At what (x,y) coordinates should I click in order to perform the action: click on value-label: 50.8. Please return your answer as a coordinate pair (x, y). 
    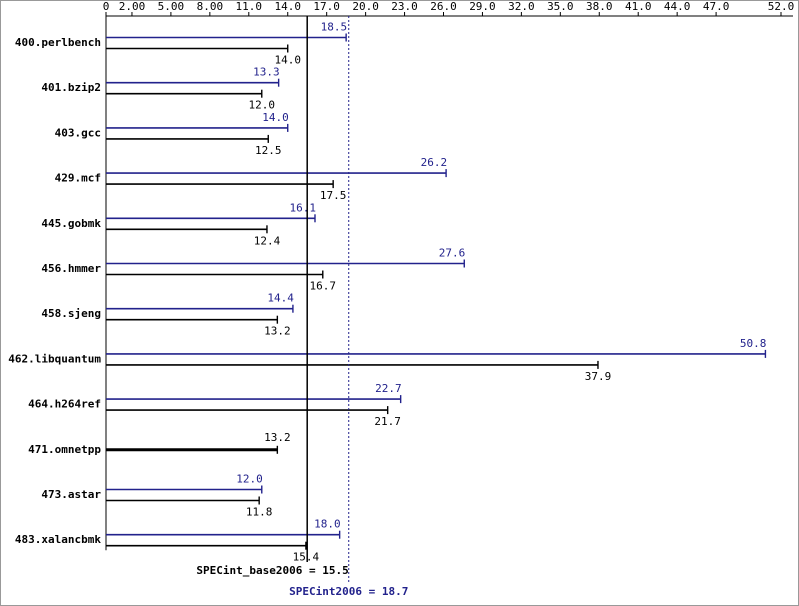
    Looking at the image, I should click on (753, 343).